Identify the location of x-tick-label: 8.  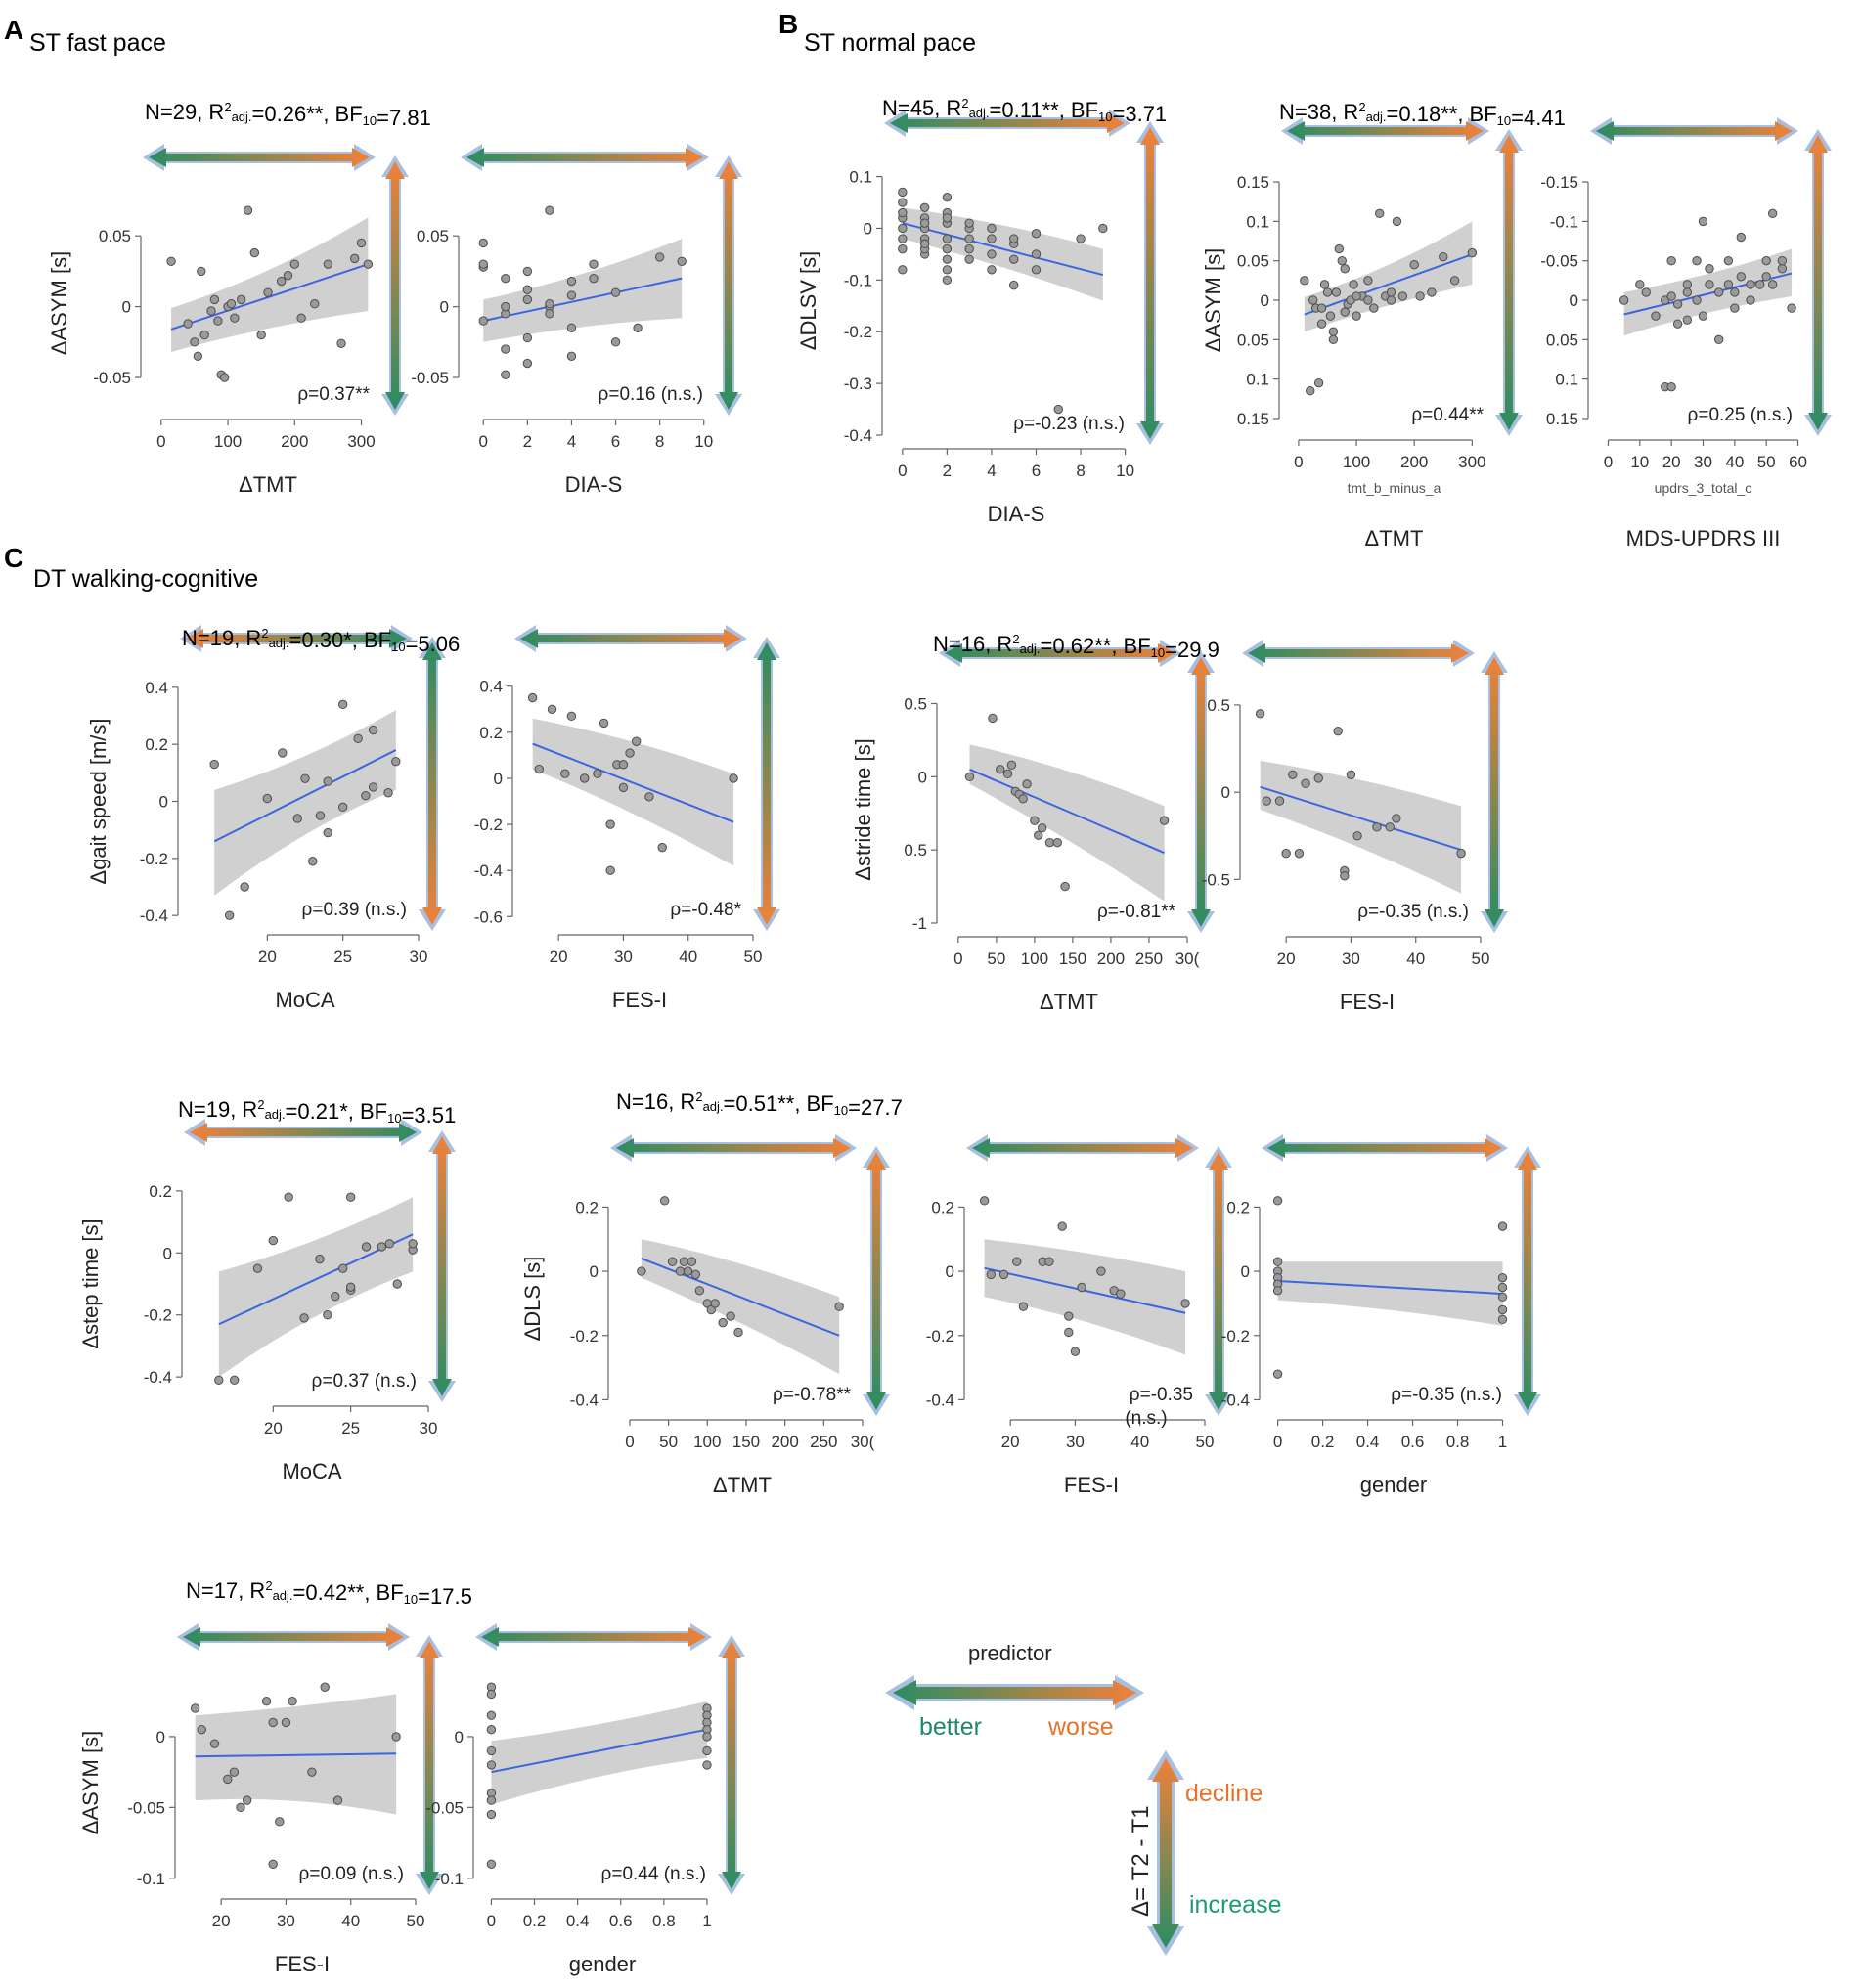
(659, 441).